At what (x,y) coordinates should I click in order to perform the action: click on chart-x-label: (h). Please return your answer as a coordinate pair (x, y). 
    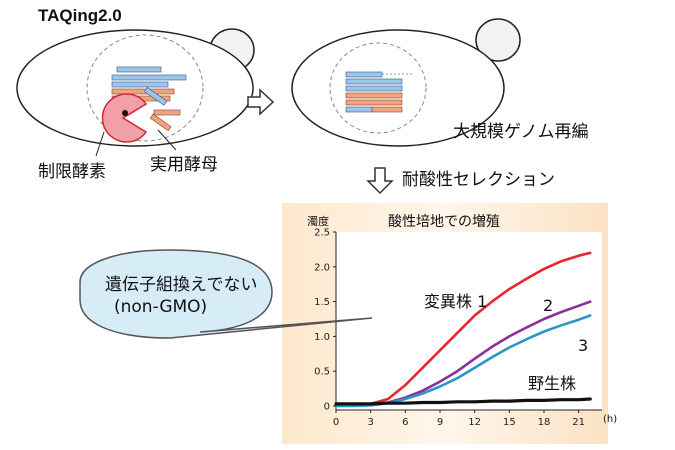
    Looking at the image, I should click on (610, 419).